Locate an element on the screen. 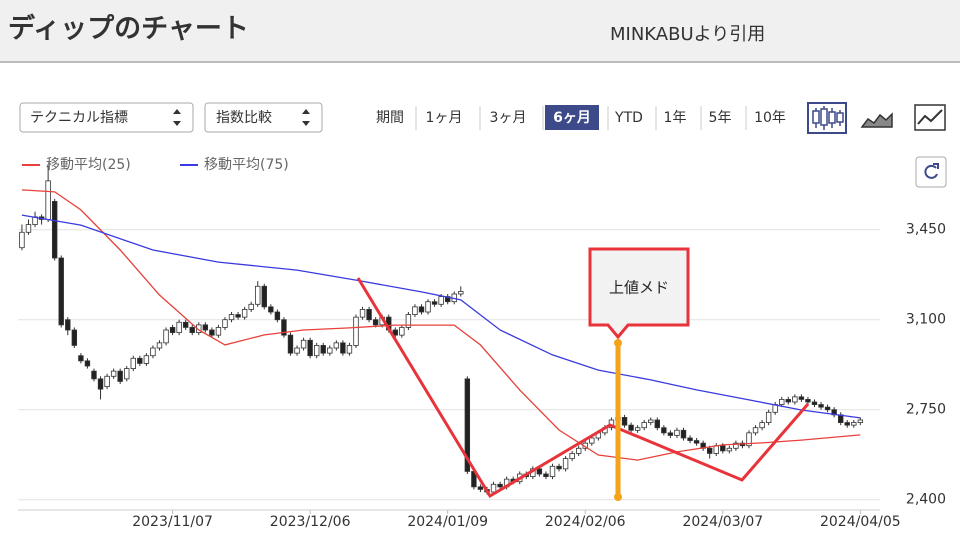 This screenshot has width=960, height=540. dropdown: テクニカル指標 is located at coordinates (106, 117).